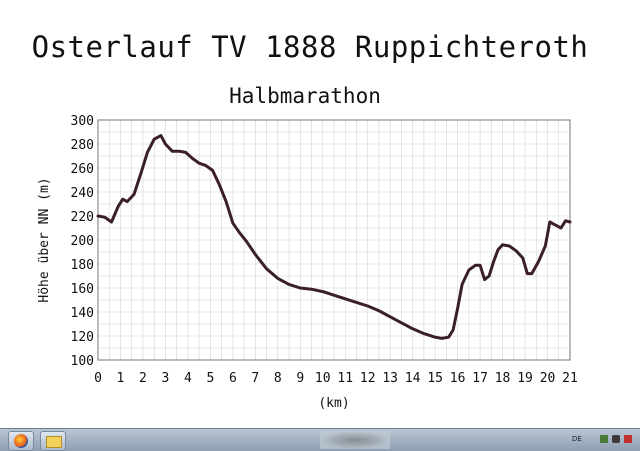 This screenshot has width=640, height=451. I want to click on x-axis-ticks: 0 1 2 3 4 5 6 7 8 9 10 11 12 13 14 15 16 17 18 19 20 21, so click(336, 378).